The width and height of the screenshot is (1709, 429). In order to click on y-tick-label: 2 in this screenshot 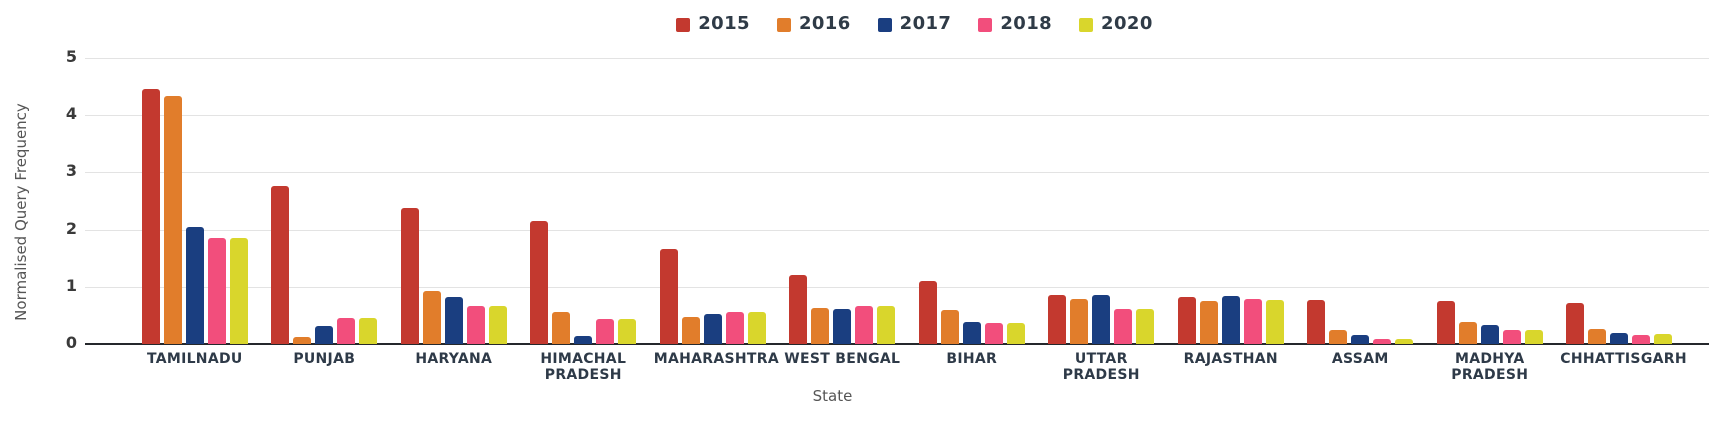, I will do `click(71, 228)`.